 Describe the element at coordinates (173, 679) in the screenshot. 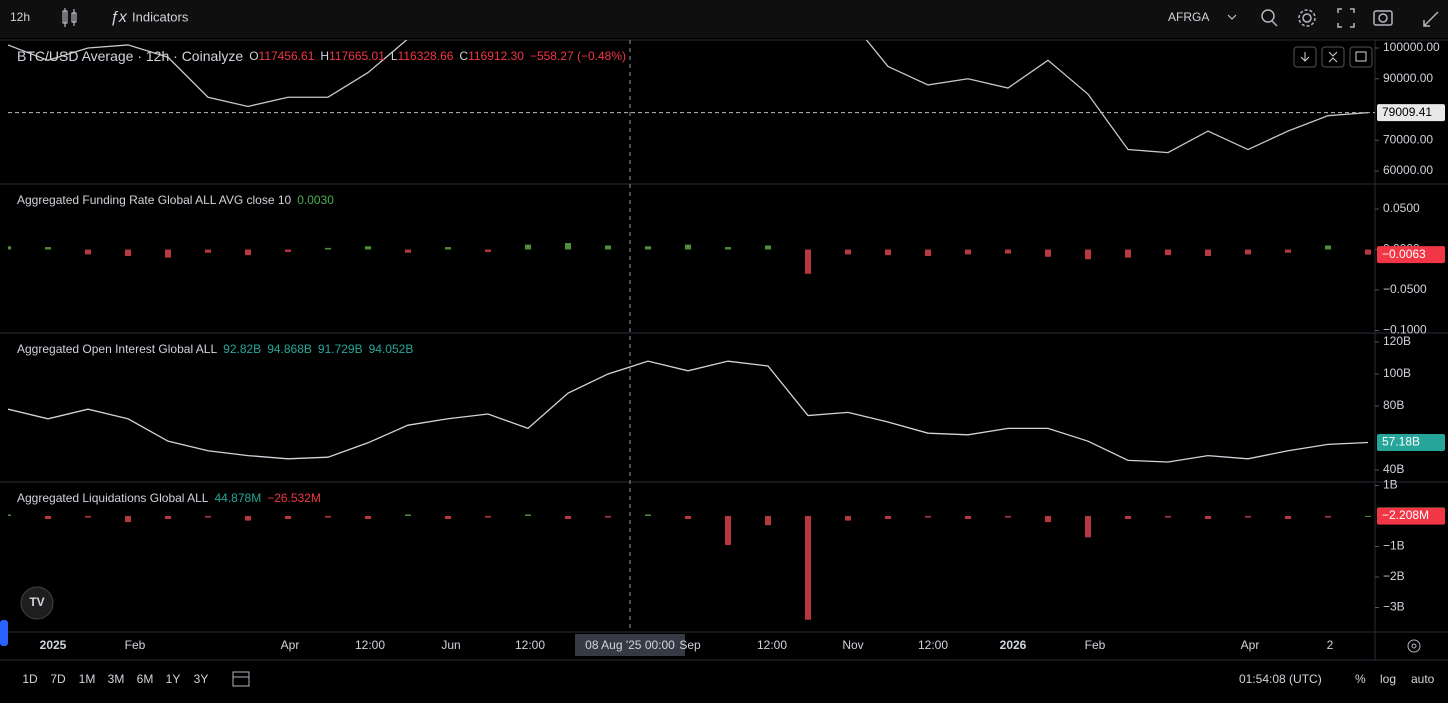

I see `range-button: 1Y` at that location.